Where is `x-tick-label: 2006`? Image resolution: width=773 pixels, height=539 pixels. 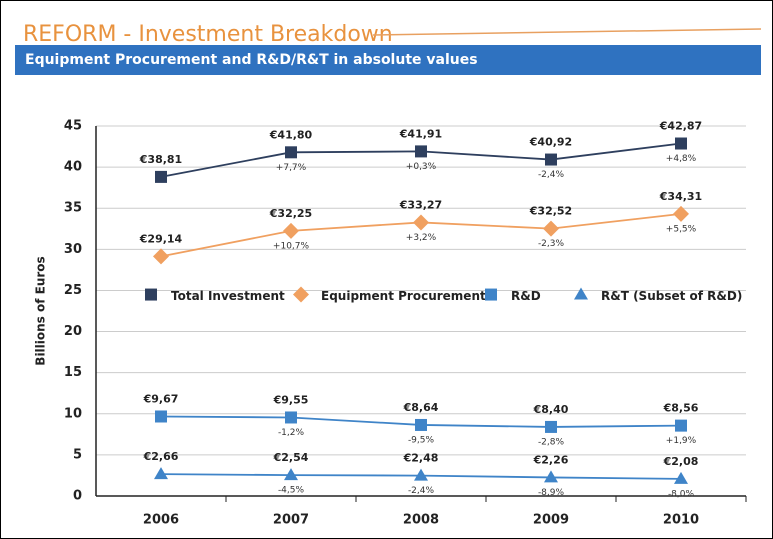
x-tick-label: 2006 is located at coordinates (161, 520).